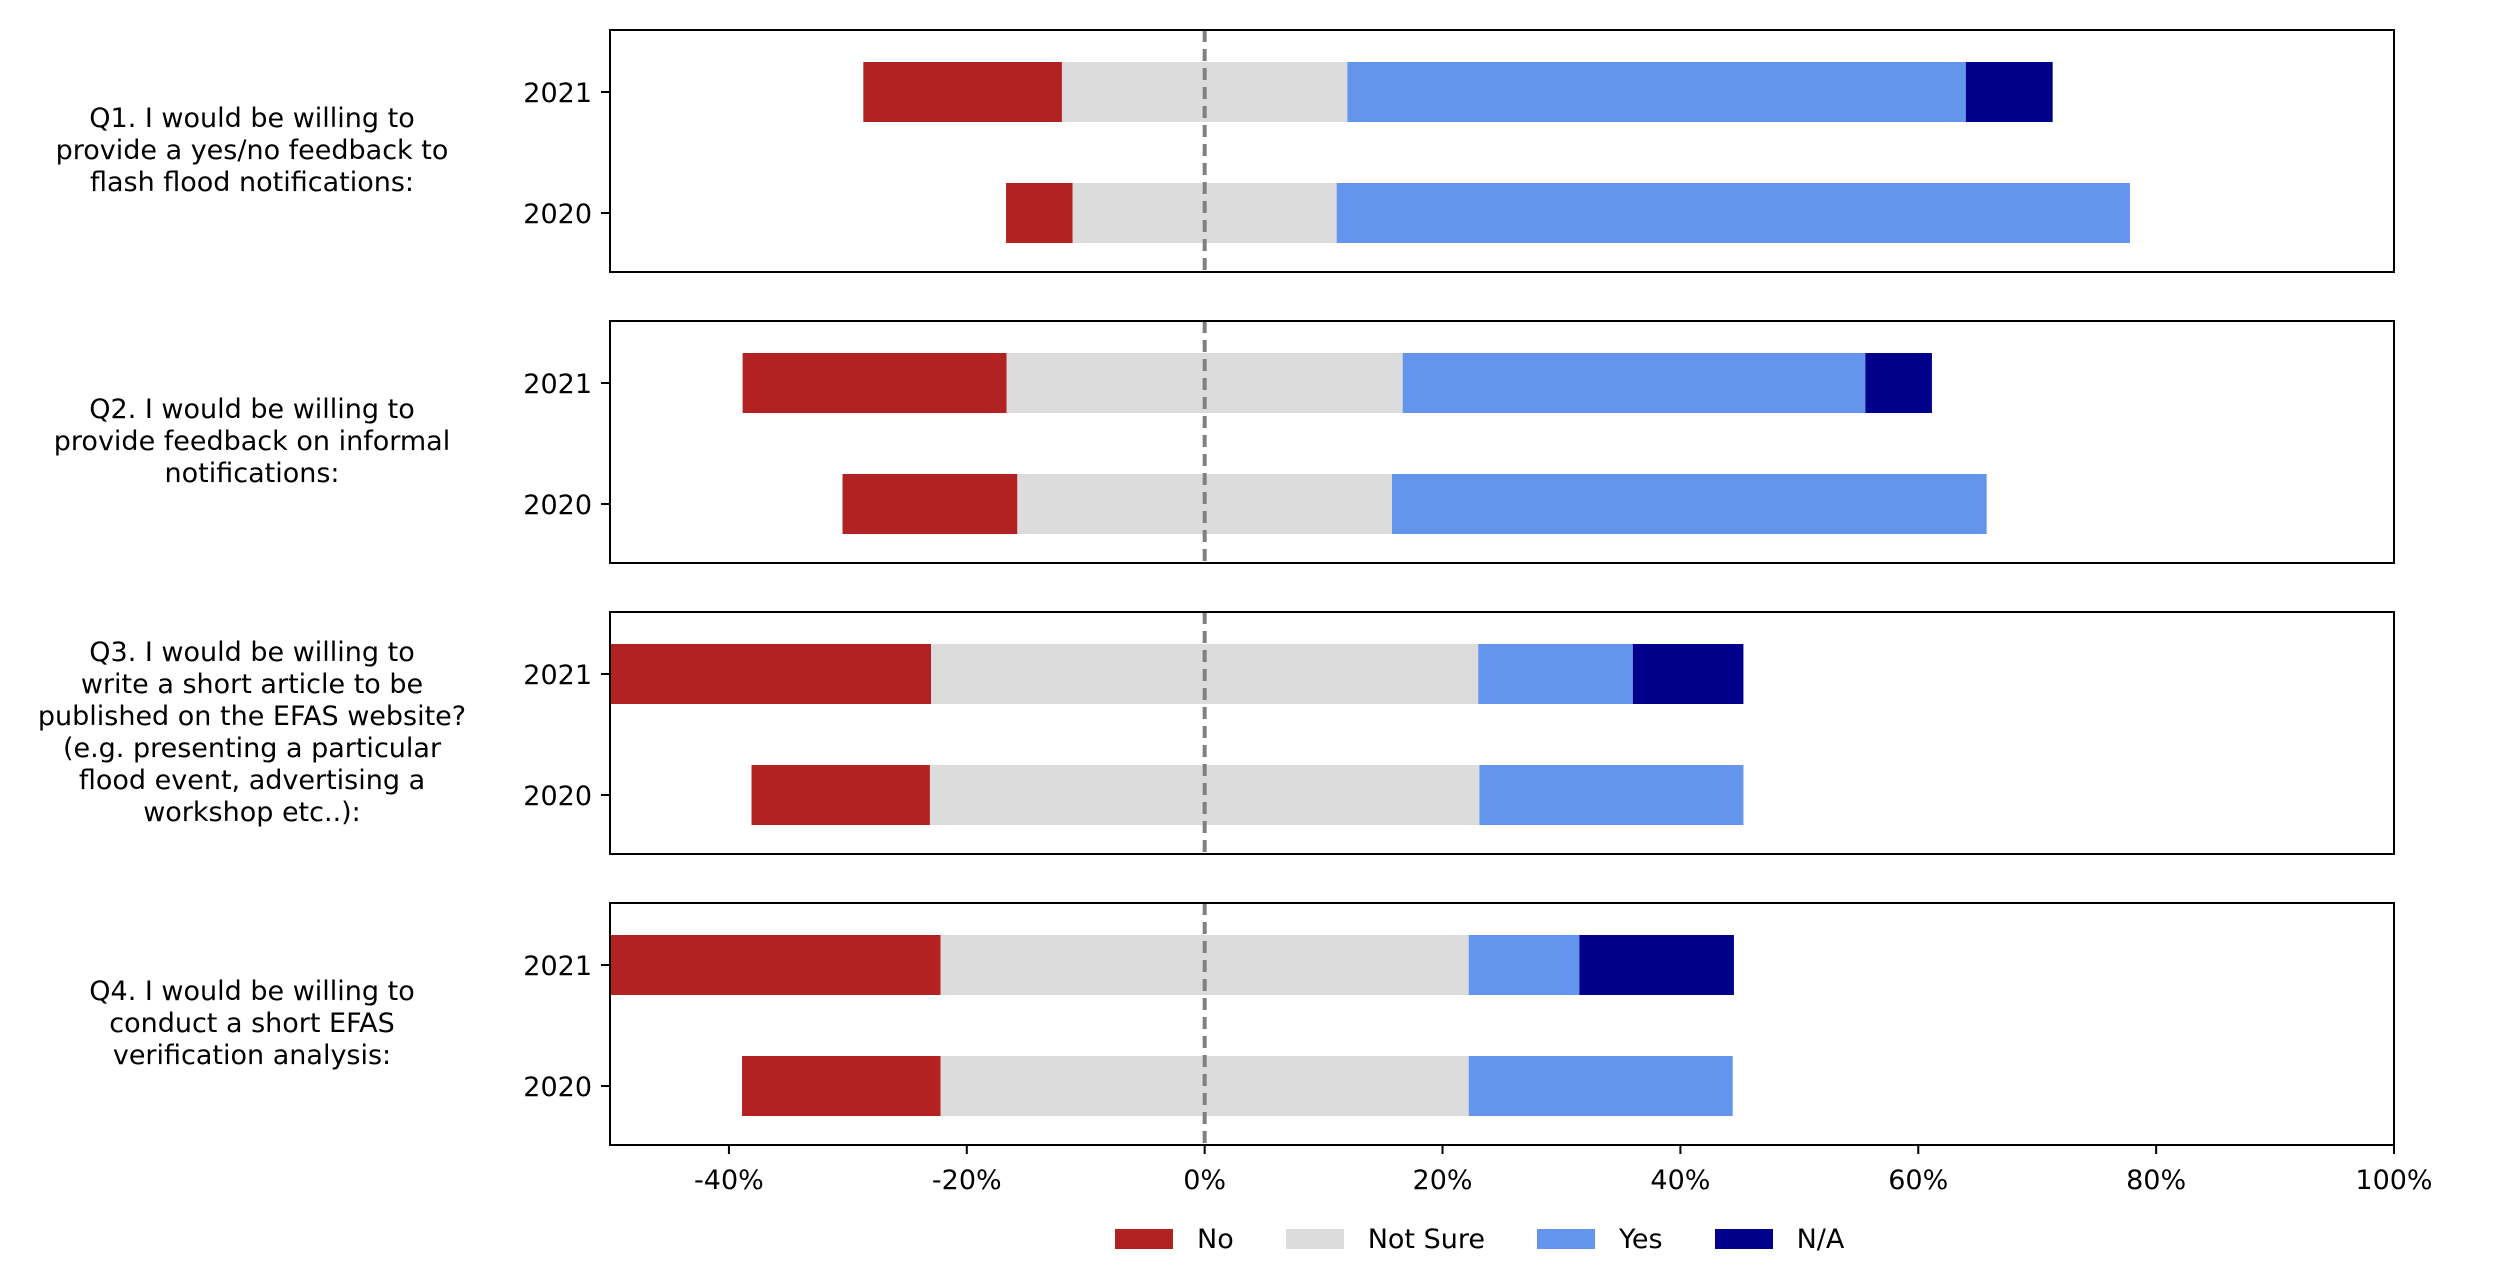  What do you see at coordinates (252, 652) in the screenshot?
I see `question-label-line: Q3. I would be willing to` at bounding box center [252, 652].